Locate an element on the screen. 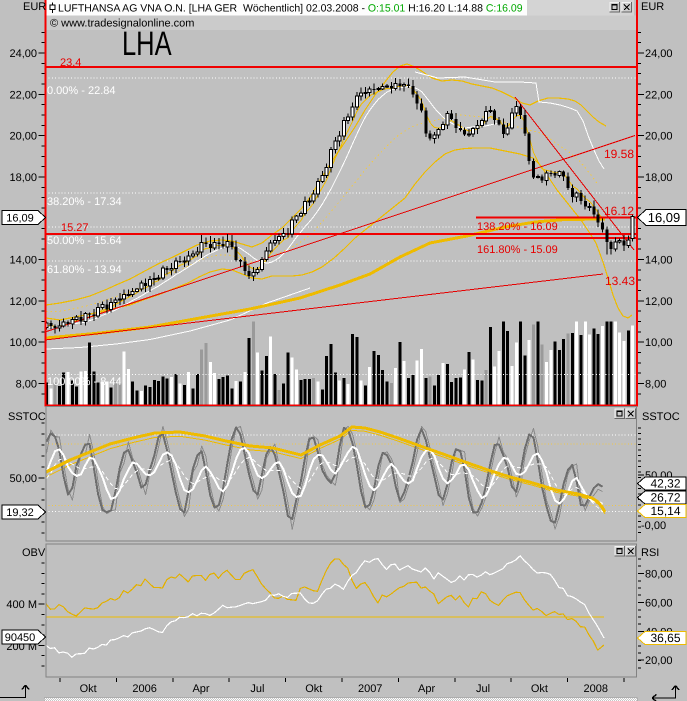 The image size is (687, 701). svg-text: 100.00% - 8.44 is located at coordinates (84, 382).